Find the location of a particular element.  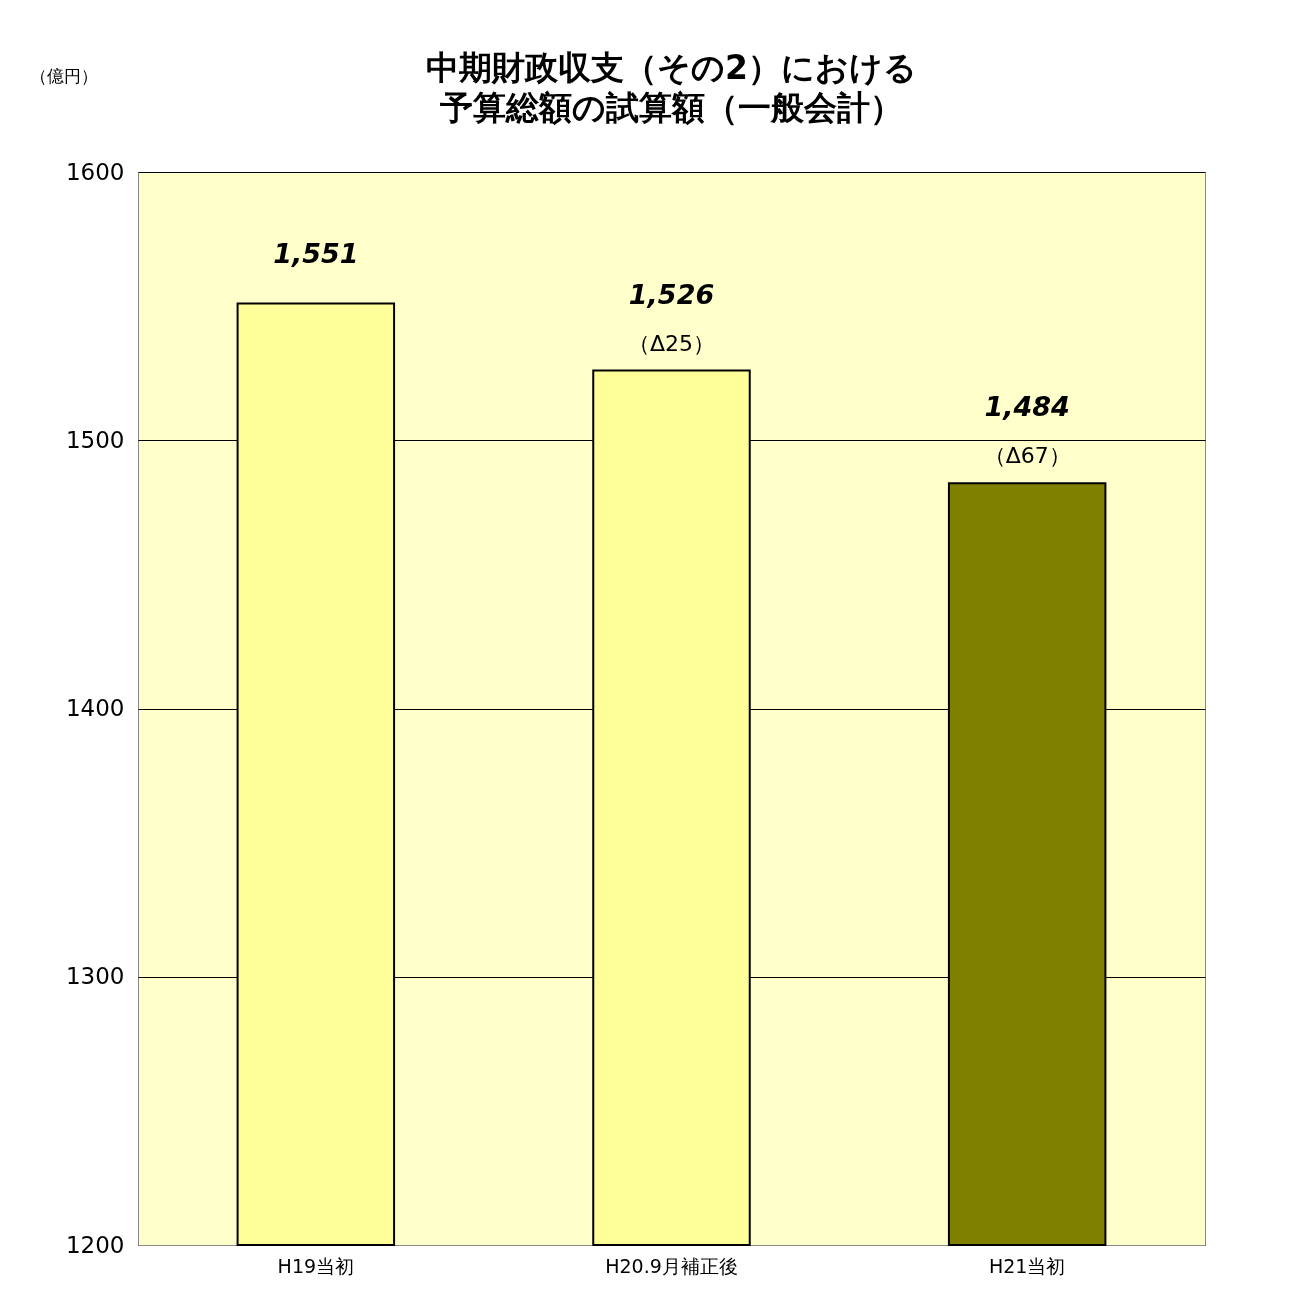

x-tick-label: H19当初 is located at coordinates (316, 1265).